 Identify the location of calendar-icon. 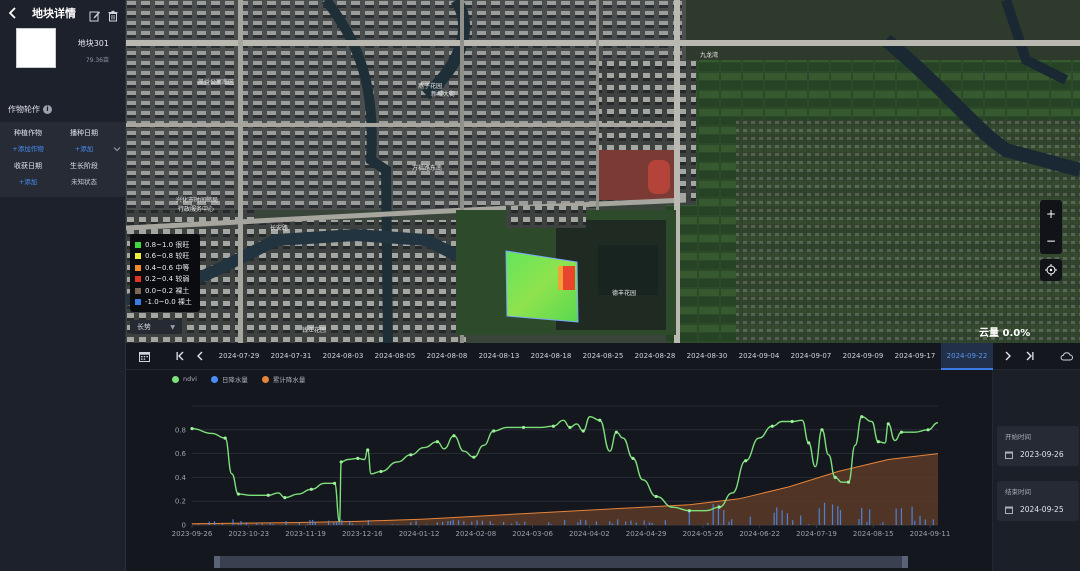
(144, 356).